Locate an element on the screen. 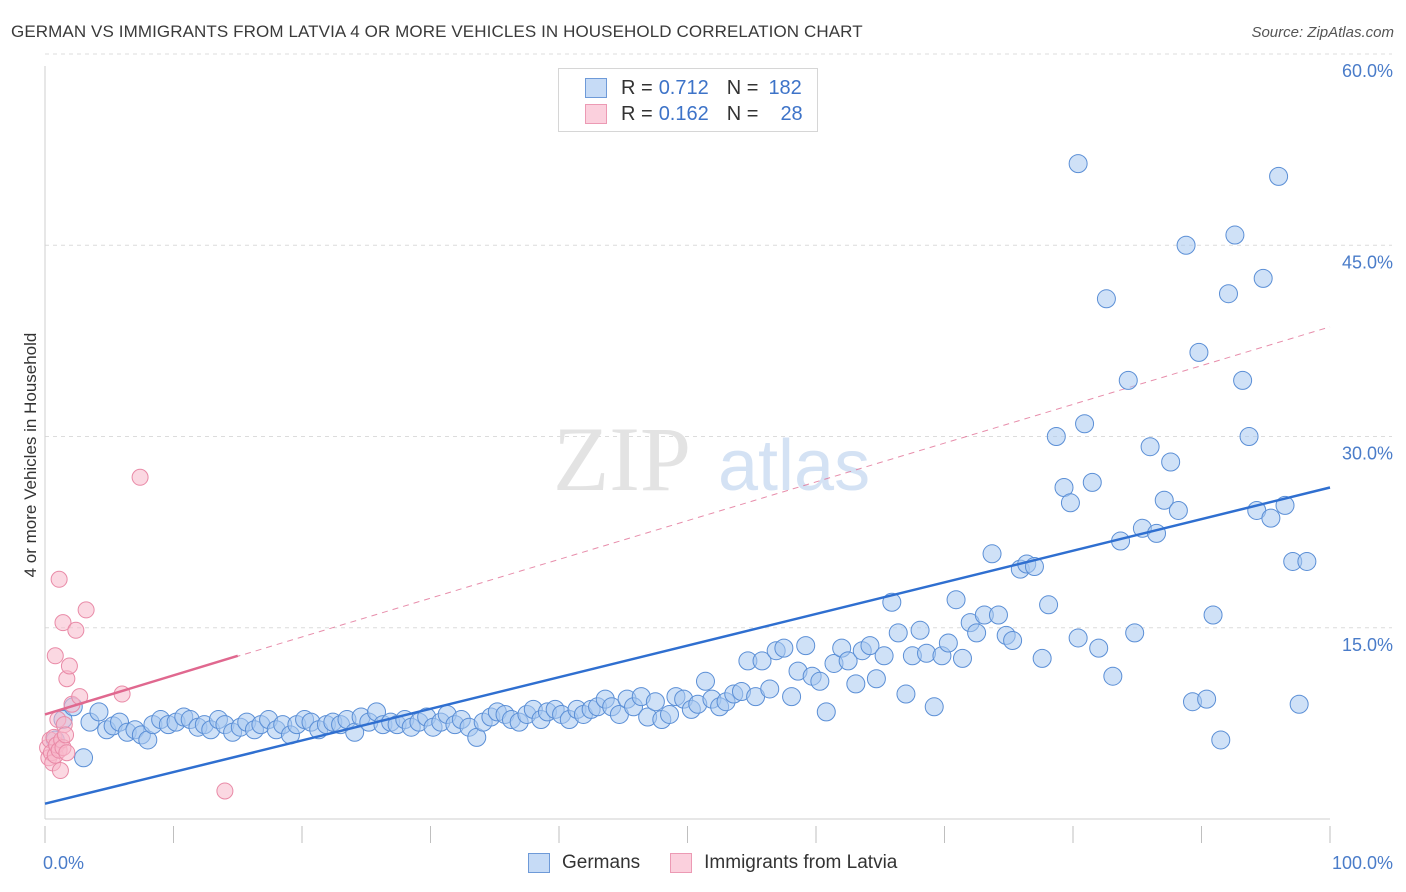  y-tick-label: 15.0% is located at coordinates (1367, 645).